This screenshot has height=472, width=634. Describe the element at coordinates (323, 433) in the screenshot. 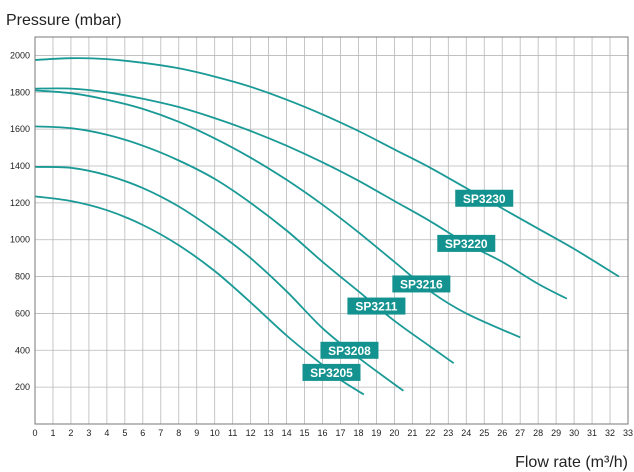

I see `x-tick-label: 16` at that location.